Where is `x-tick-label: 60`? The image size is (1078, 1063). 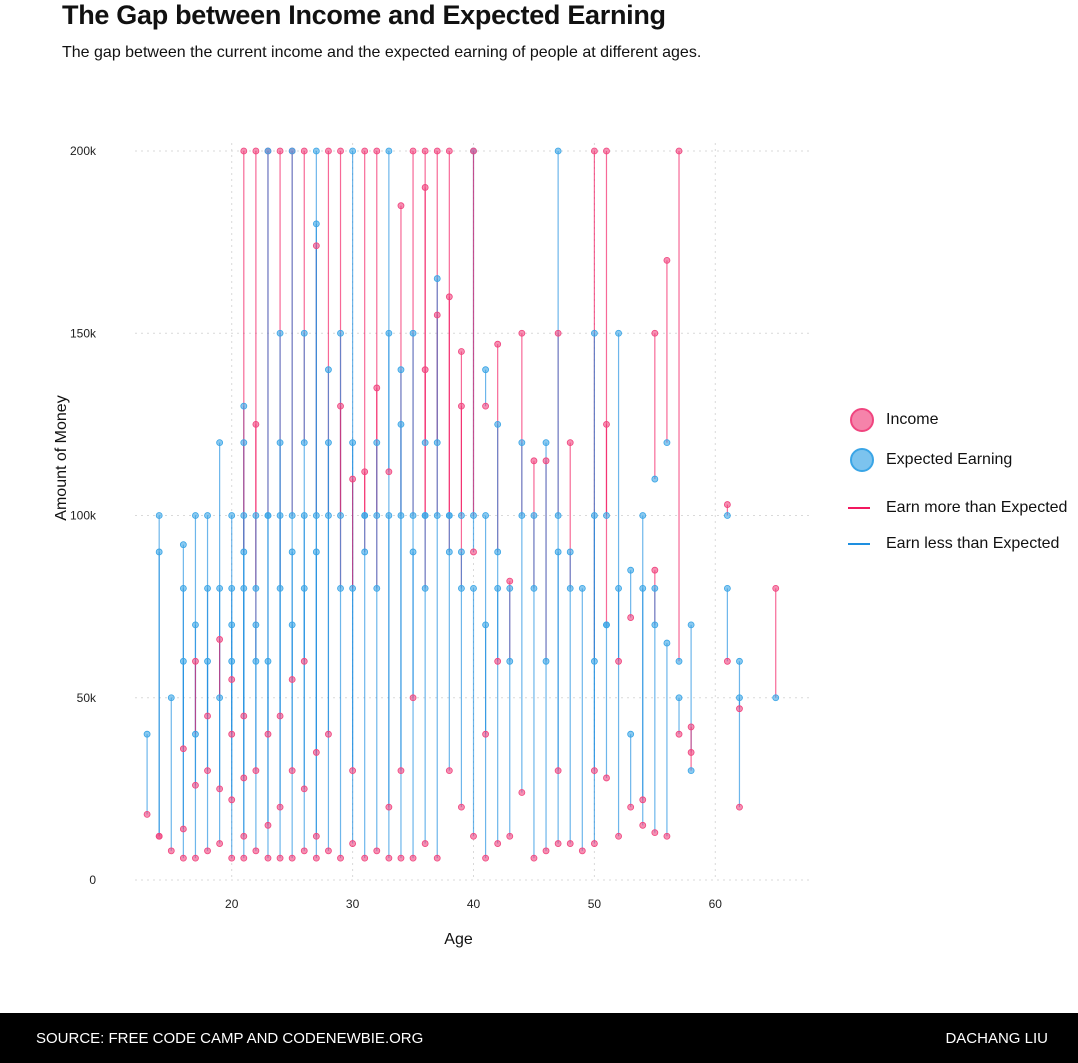
x-tick-label: 60 is located at coordinates (716, 904).